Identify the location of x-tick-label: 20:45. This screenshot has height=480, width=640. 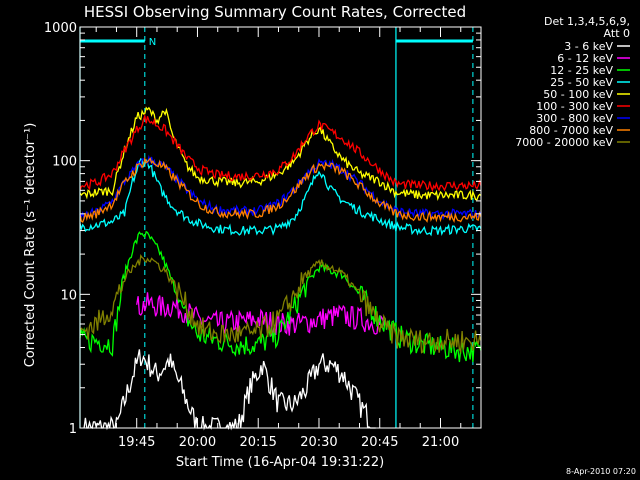
(379, 442).